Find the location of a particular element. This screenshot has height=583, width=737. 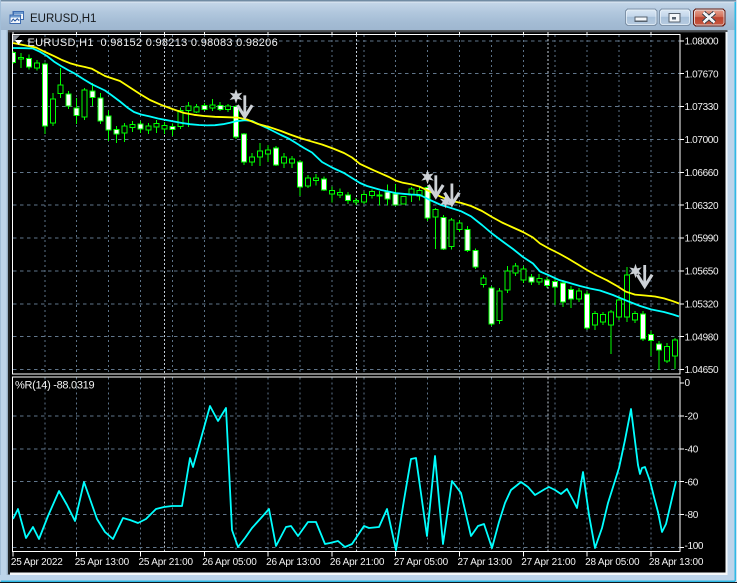

svg-text: %R(14) -88.0319 is located at coordinates (54, 386).